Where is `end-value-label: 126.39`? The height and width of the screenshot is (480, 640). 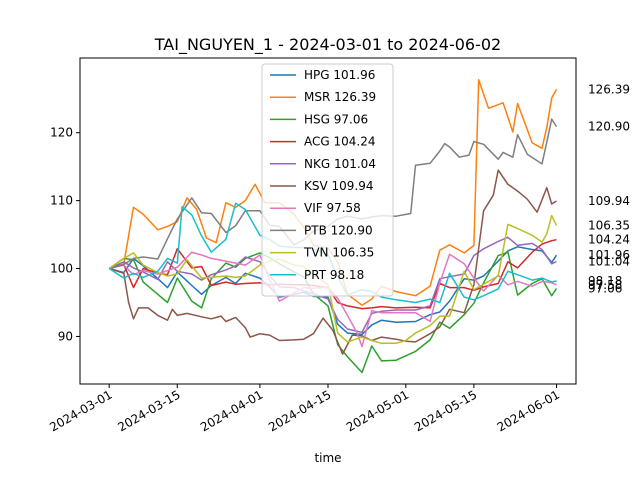 end-value-label: 126.39 is located at coordinates (609, 89).